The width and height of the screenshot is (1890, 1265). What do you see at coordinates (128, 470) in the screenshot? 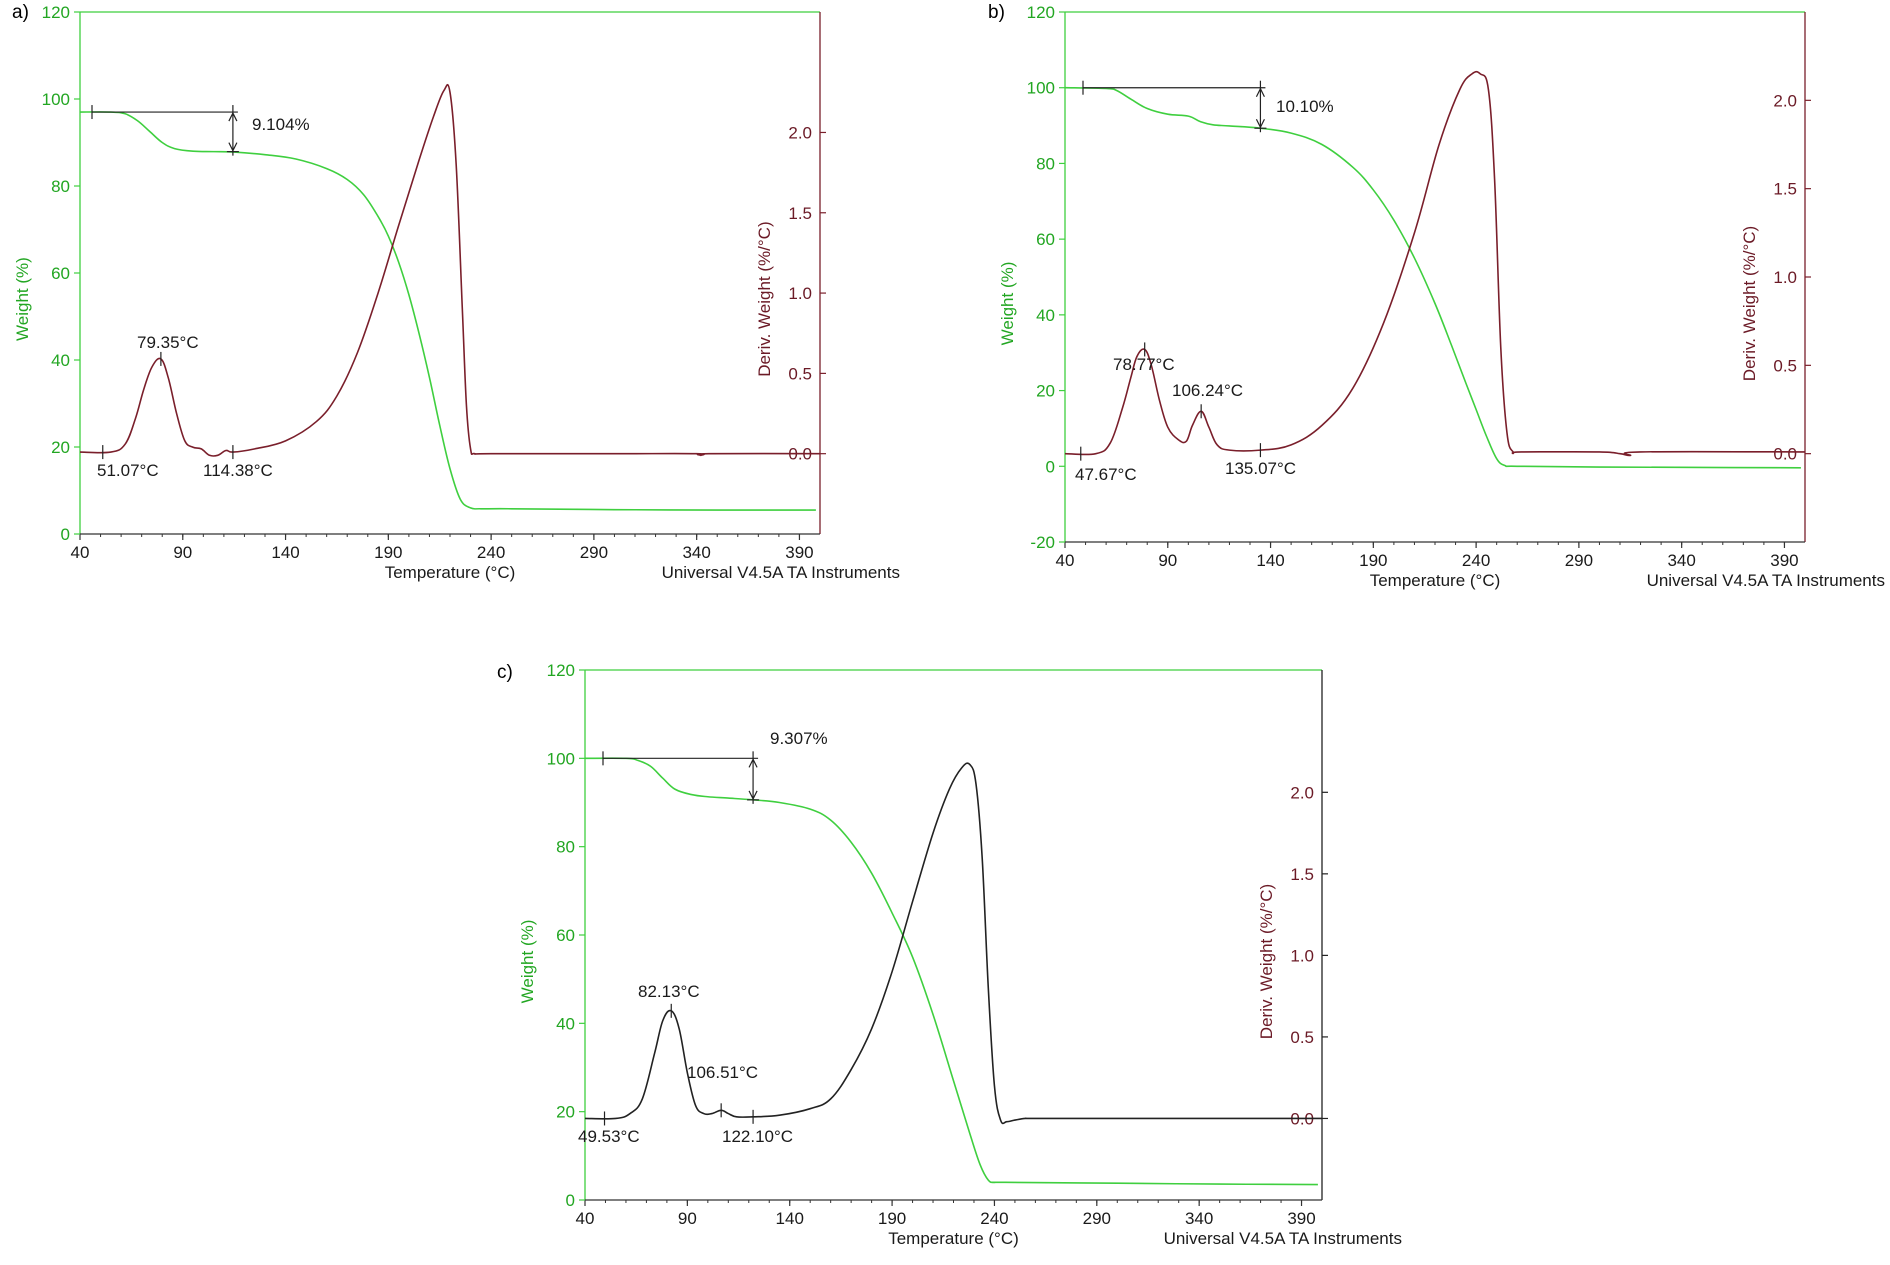
I see `annotation-label: 51.07°C` at bounding box center [128, 470].